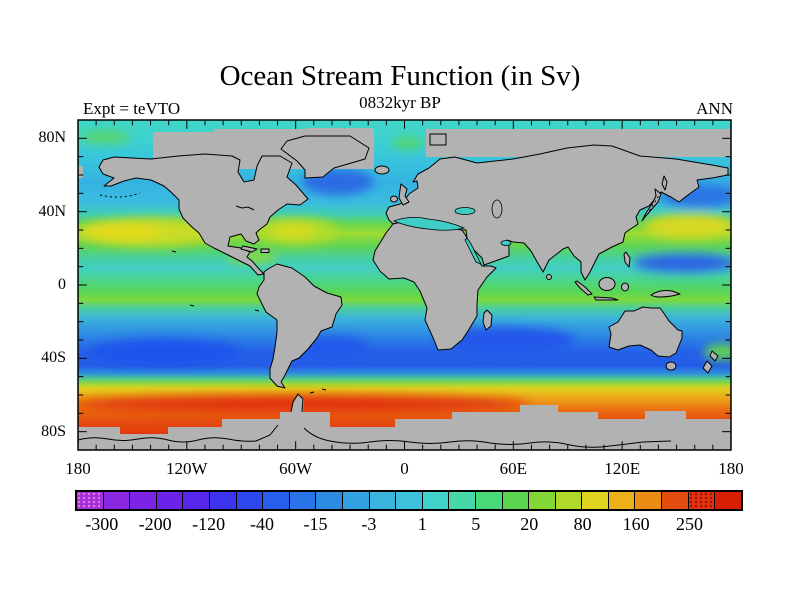 The image size is (800, 600). Describe the element at coordinates (487, 320) in the screenshot. I see `island-madagascar` at that location.